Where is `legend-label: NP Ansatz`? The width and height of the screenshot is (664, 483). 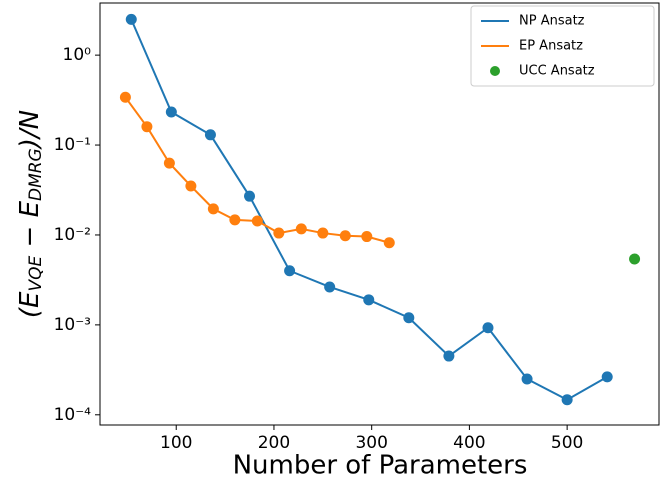 legend-label: NP Ansatz is located at coordinates (552, 21).